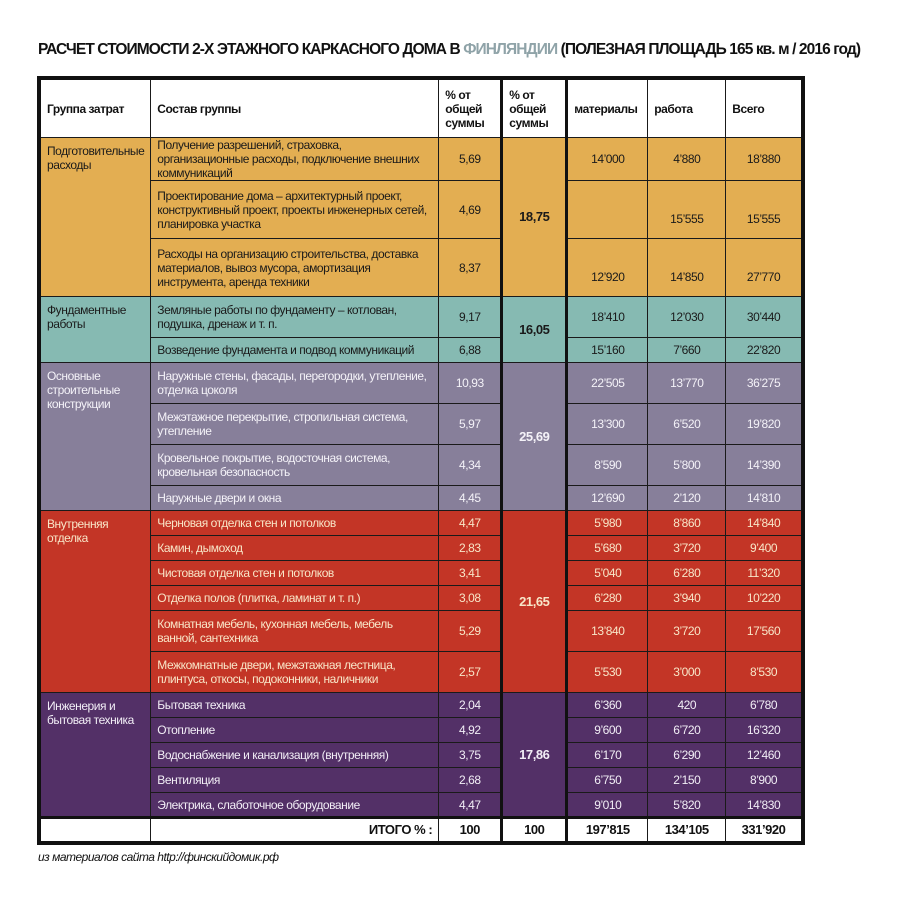 The height and width of the screenshot is (912, 910). Describe the element at coordinates (421, 830) in the screenshot. I see `total-row: ИТОГО % :100 100 197’815 134’105 331’920` at that location.